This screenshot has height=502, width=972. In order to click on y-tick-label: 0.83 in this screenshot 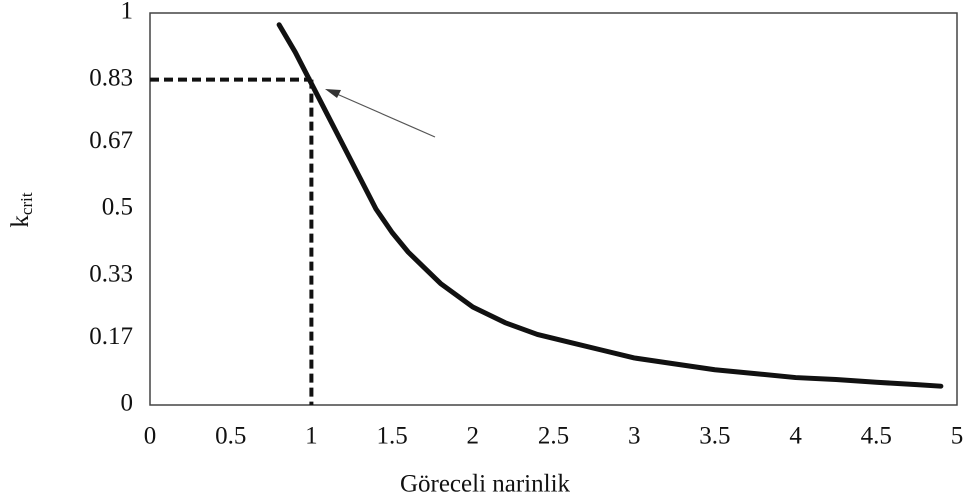, I will do `click(111, 77)`.